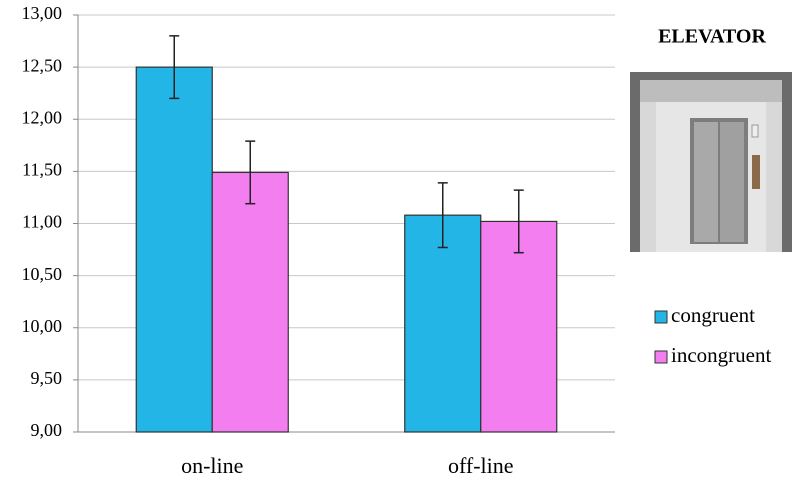 The image size is (803, 486). I want to click on legend-label: incongruent, so click(721, 355).